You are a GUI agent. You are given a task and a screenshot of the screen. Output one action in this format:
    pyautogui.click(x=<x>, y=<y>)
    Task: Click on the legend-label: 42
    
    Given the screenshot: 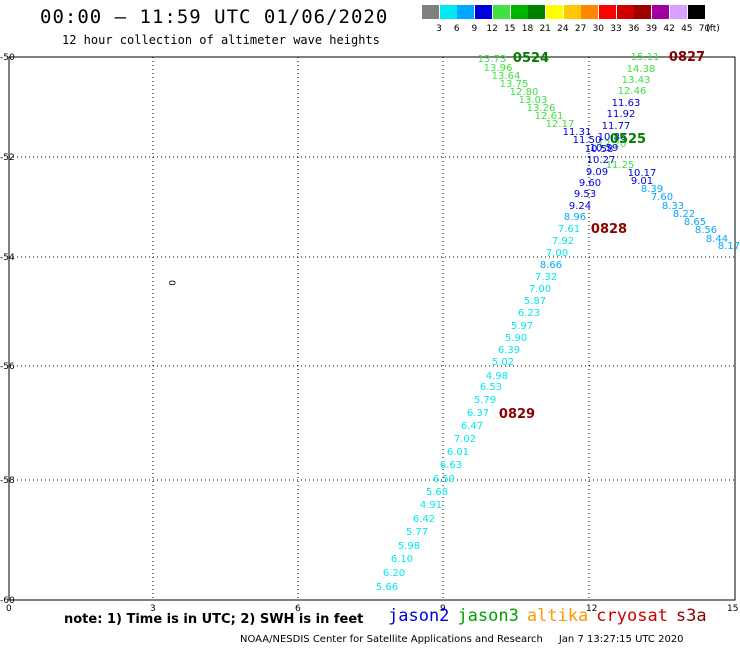 What is the action you would take?
    pyautogui.click(x=669, y=29)
    